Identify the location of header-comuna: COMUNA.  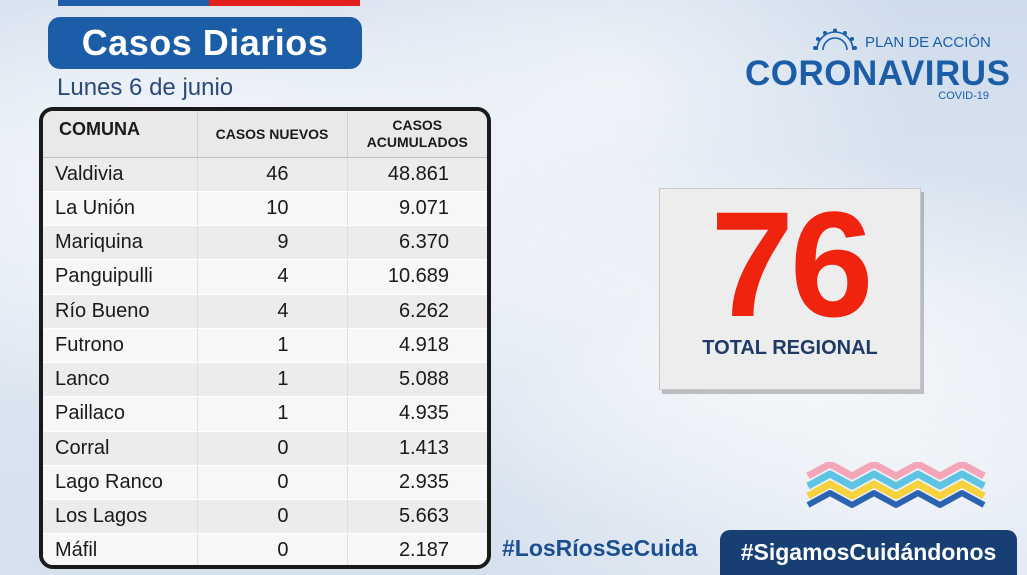
(120, 134).